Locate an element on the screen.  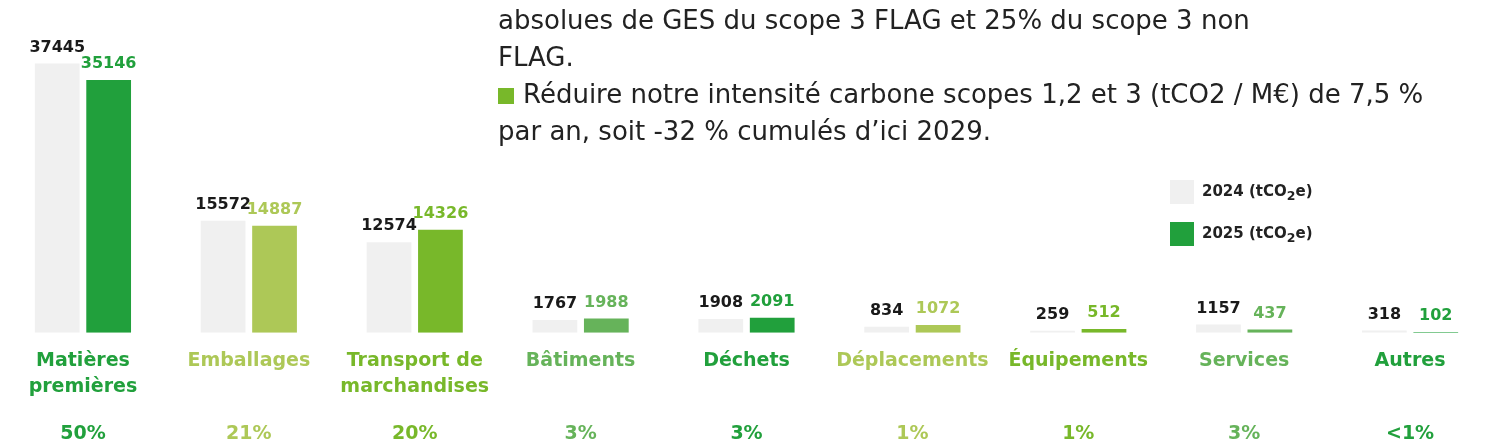
data-label: 1908 is located at coordinates (721, 302).